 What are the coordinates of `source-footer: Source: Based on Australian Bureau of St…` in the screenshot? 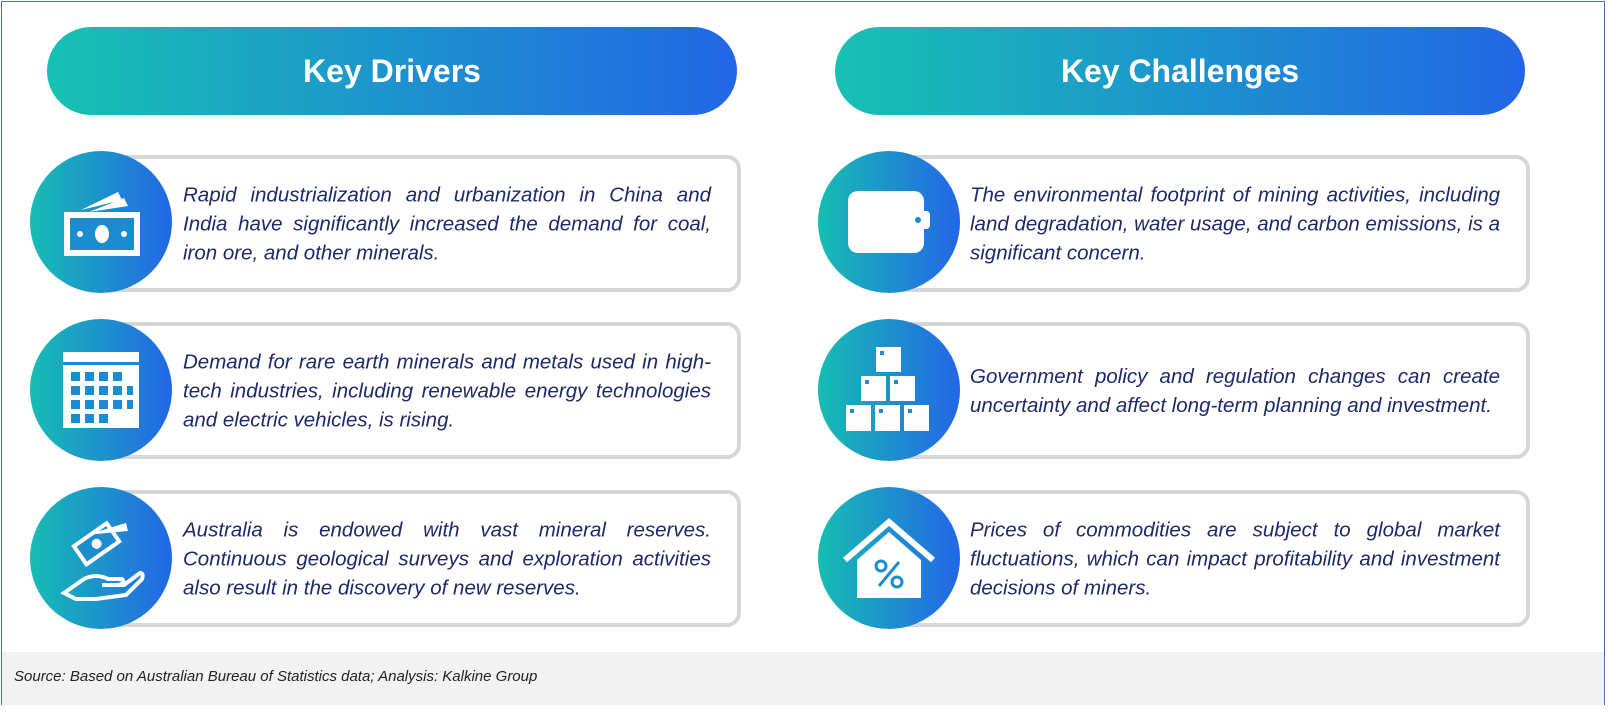 It's located at (803, 678).